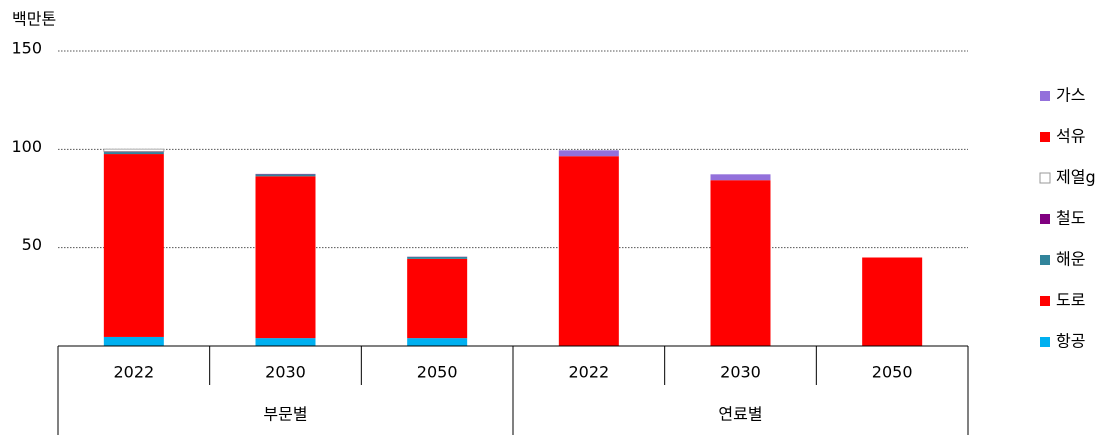 This screenshot has height=440, width=1119. Describe the element at coordinates (1076, 177) in the screenshot. I see `legend-label: 제열g` at that location.